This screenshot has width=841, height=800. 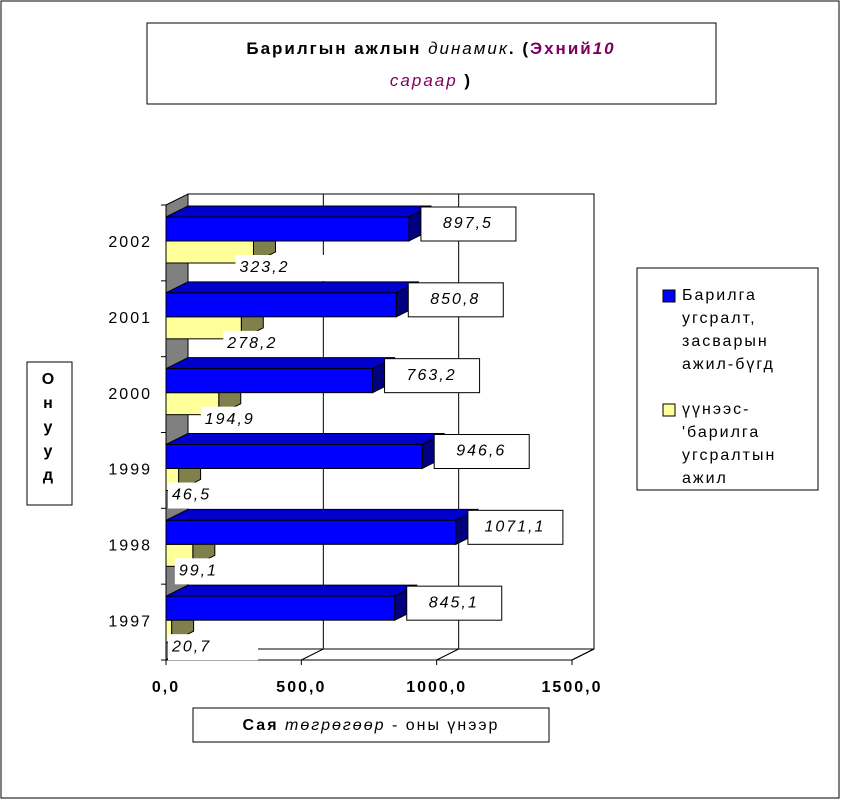 I want to click on x-label-box, so click(x=371, y=725).